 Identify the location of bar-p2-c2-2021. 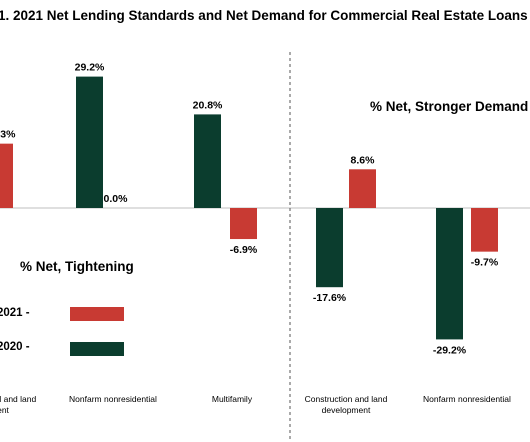
(484, 230).